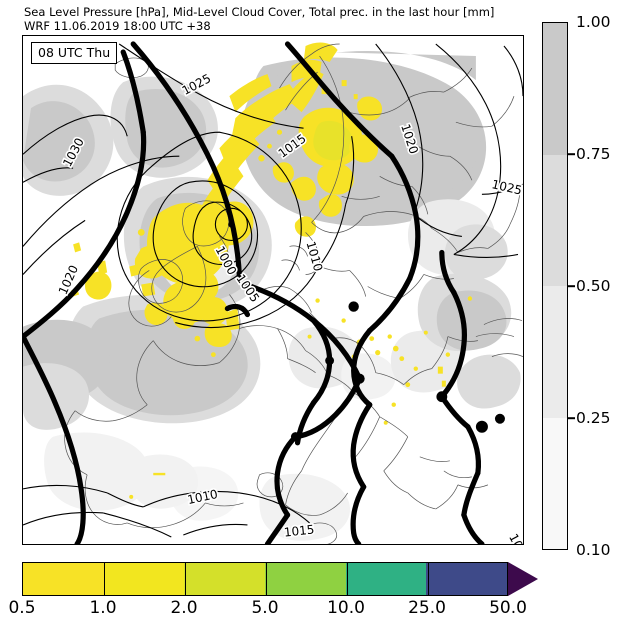 Image resolution: width=618 pixels, height=621 pixels. What do you see at coordinates (309, 609) in the screenshot?
I see `precipitation-colorbar-ticks: 0.5 1.0 2.0 5.0 10.0 25.0 50.0` at bounding box center [309, 609].